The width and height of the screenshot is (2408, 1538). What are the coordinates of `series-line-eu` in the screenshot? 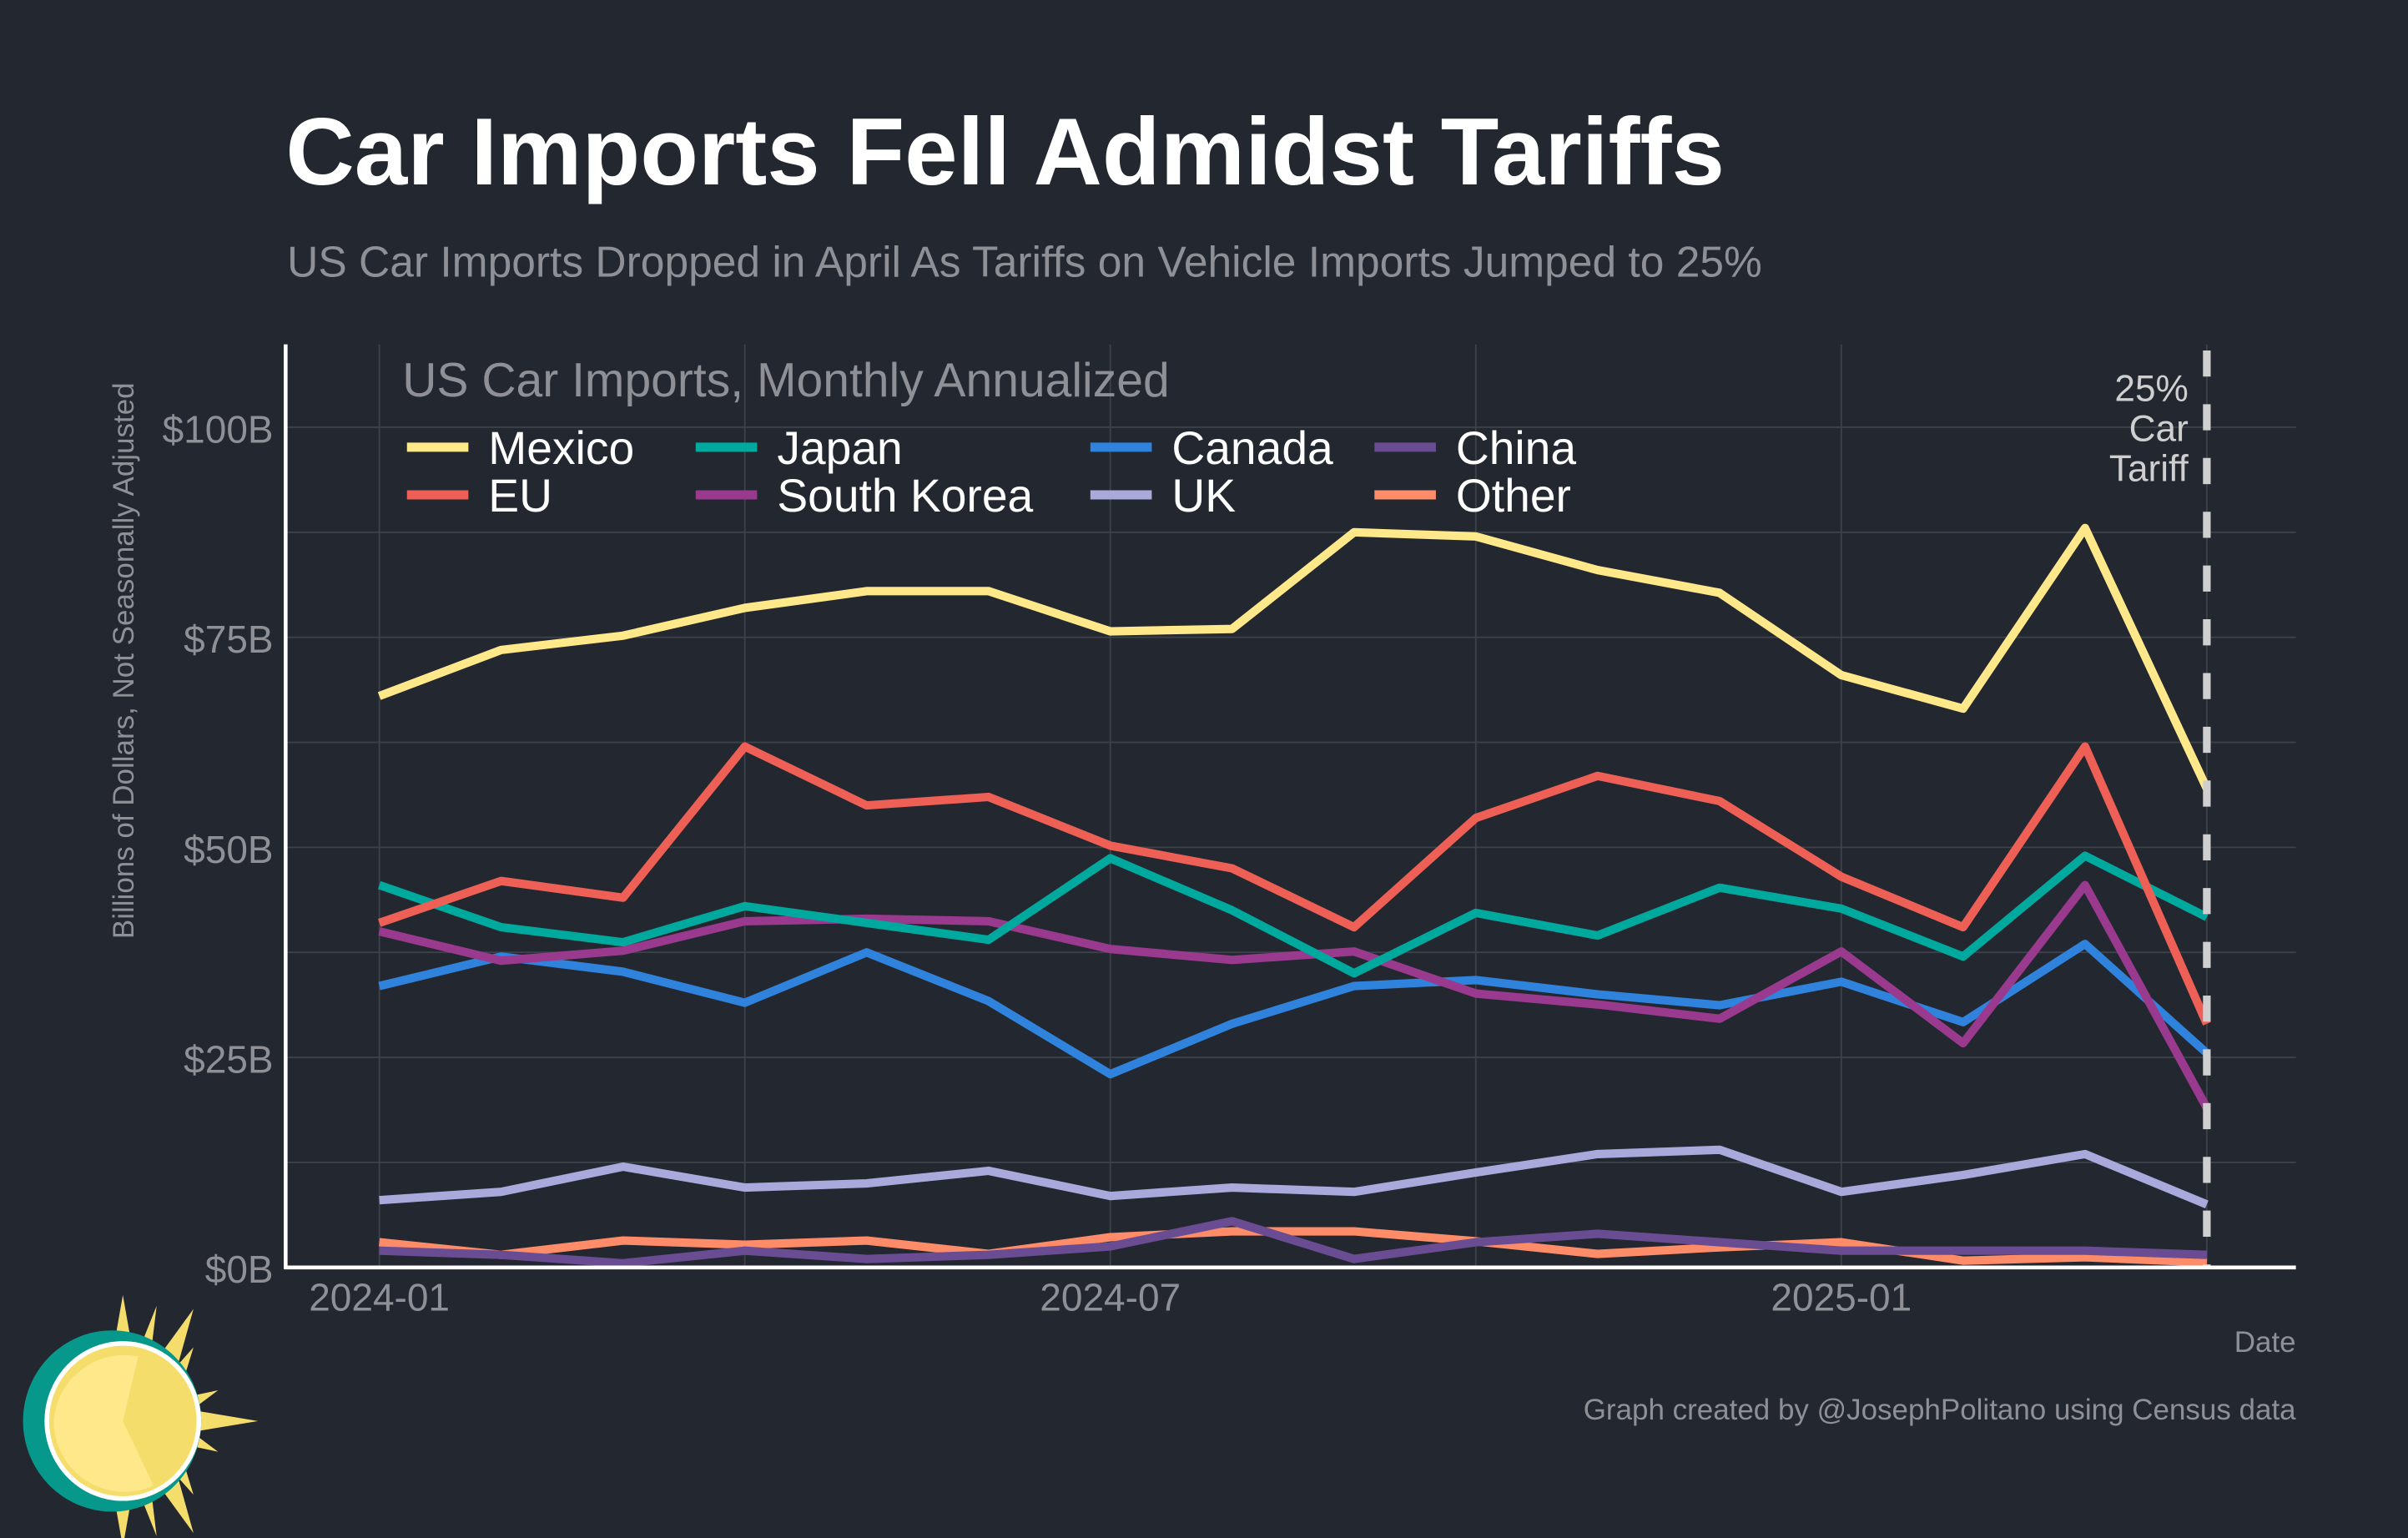 It's located at (1294, 884).